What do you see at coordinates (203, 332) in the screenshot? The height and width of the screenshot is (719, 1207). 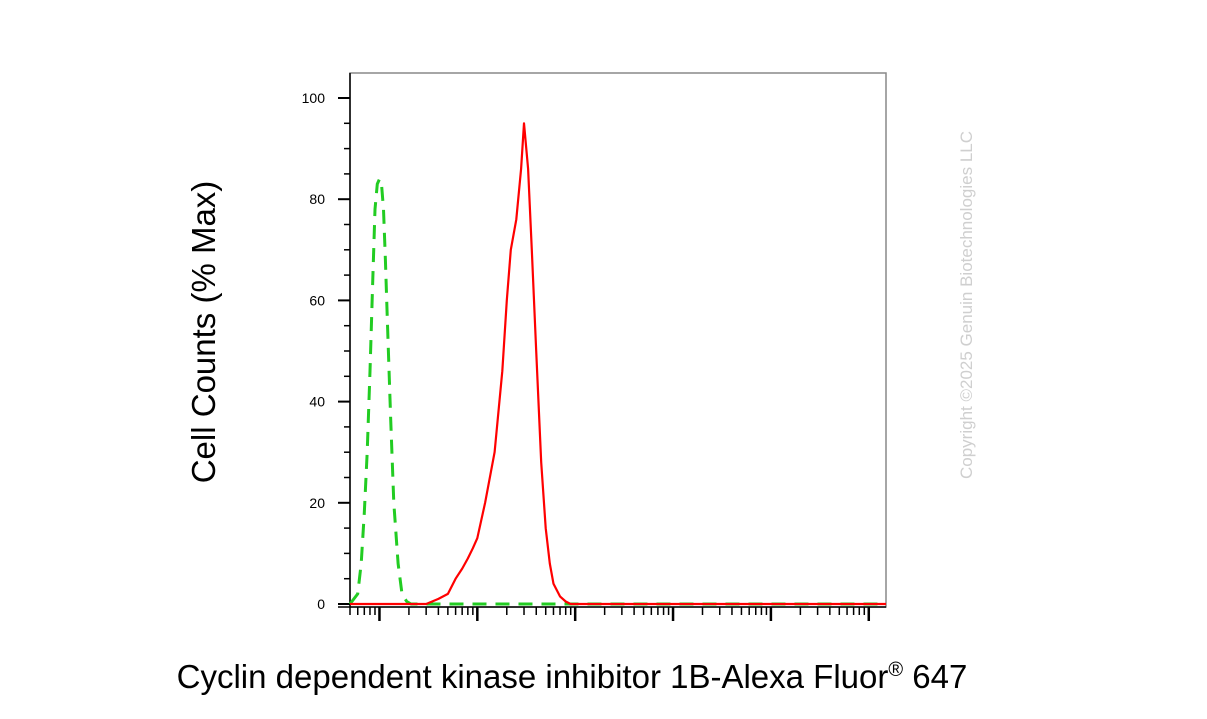 I see `y-axis-title: Cell Counts (% Max)` at bounding box center [203, 332].